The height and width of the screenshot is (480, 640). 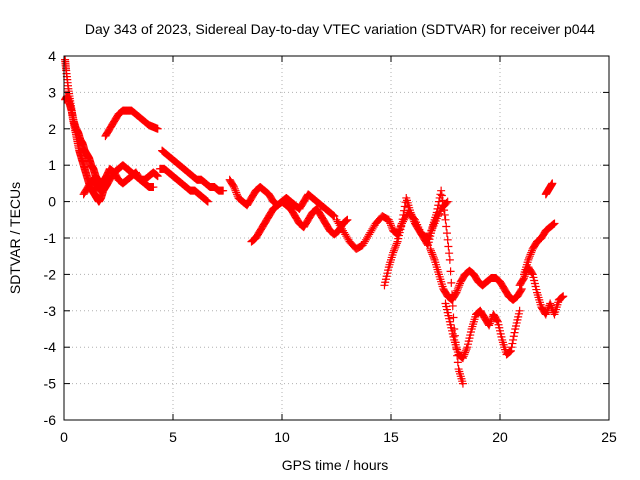 I want to click on y-tick-label: -1, so click(x=50, y=238).